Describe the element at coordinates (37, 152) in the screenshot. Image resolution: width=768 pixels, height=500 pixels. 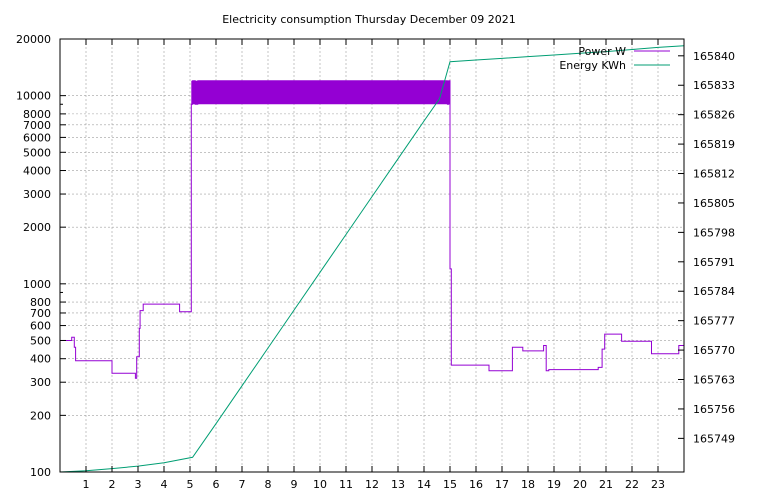
I see `y-left-tick-label: 5000` at that location.